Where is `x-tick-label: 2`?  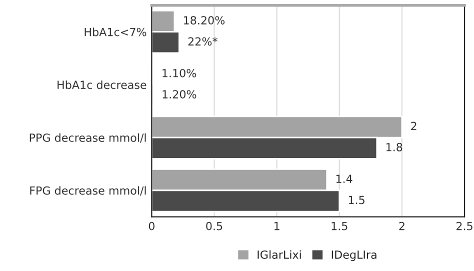
x-tick-label: 2 is located at coordinates (401, 226).